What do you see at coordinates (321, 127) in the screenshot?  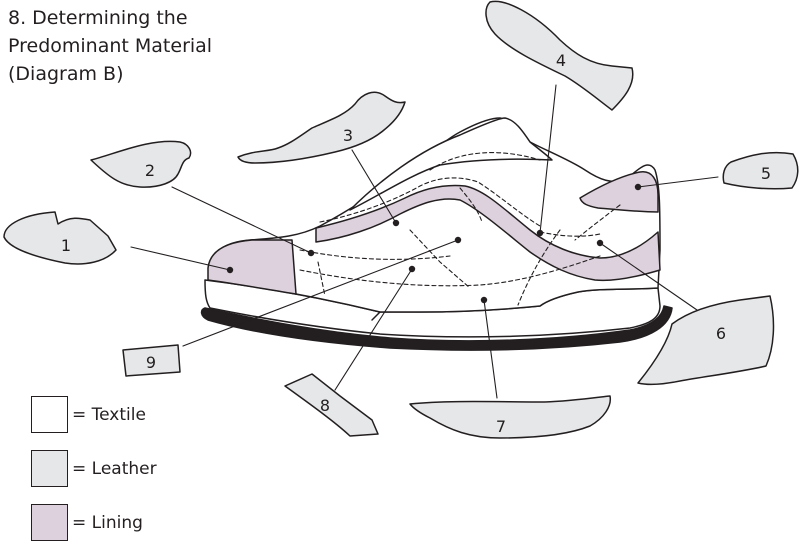 I see `piece-3-shape` at bounding box center [321, 127].